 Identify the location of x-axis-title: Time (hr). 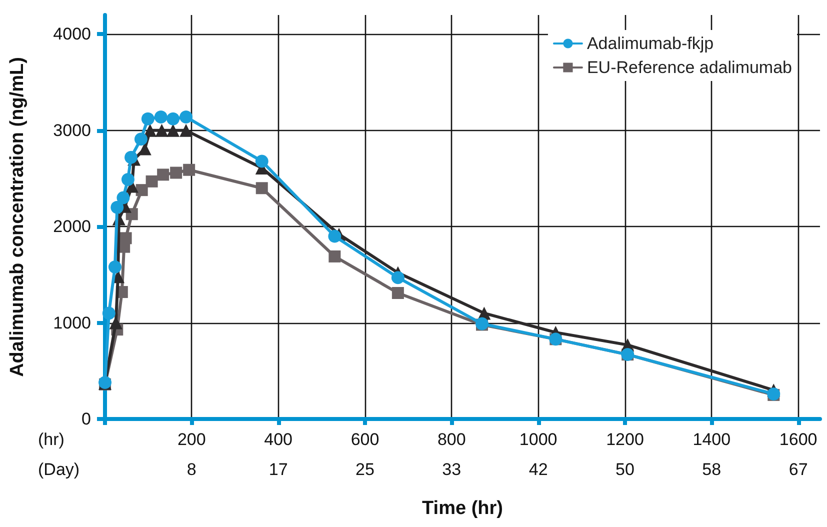
(462, 508).